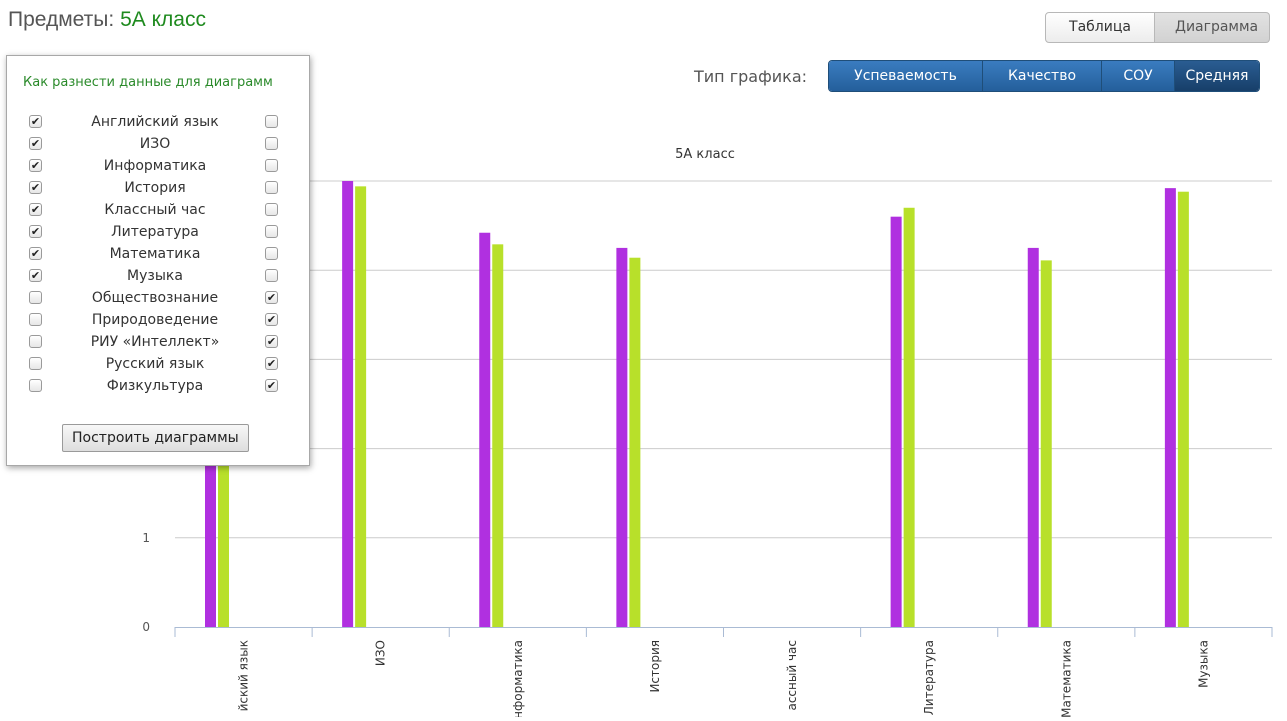 The image size is (1287, 721). I want to click on subject-label: Обществознание, so click(155, 298).